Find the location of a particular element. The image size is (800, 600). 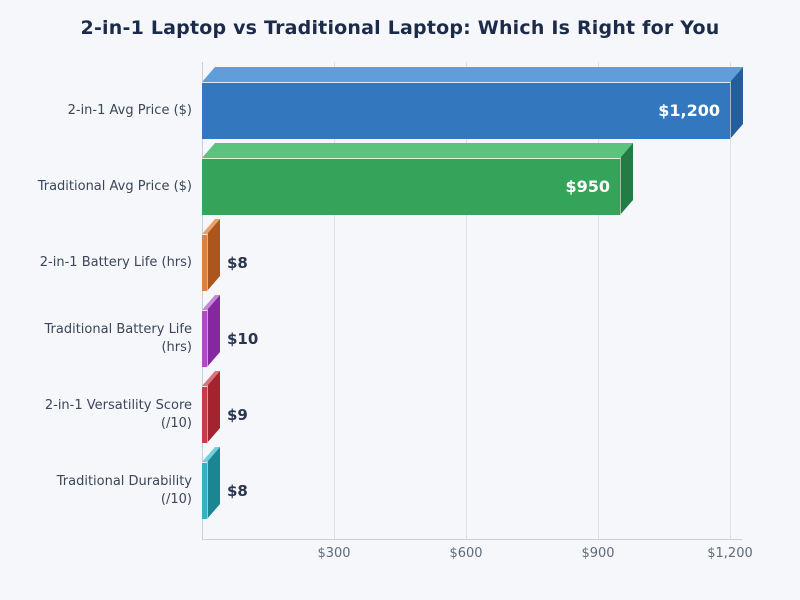

bar-value-label: $9 is located at coordinates (237, 414).